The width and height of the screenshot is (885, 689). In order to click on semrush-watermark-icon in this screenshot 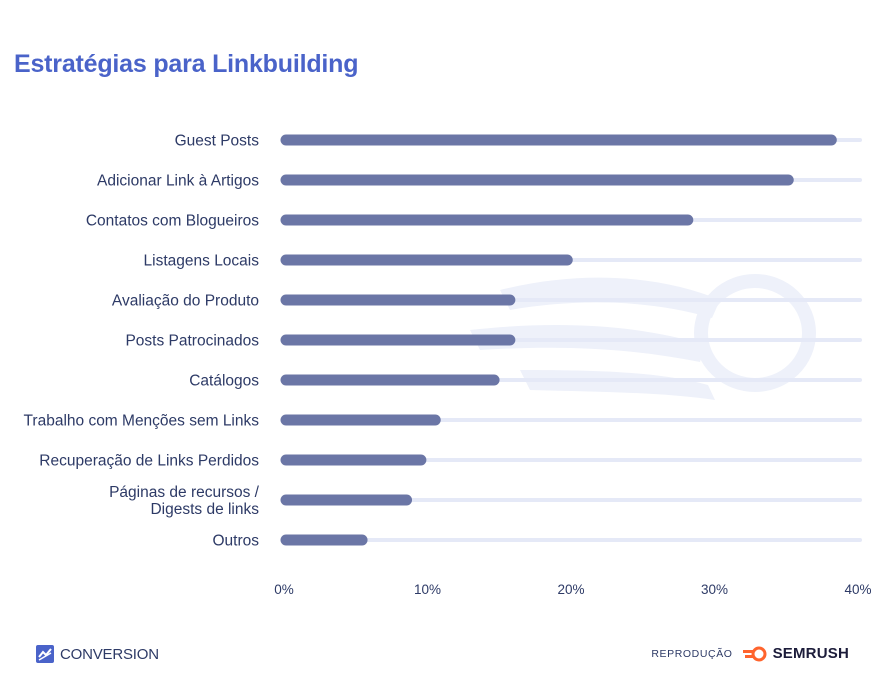, I will do `click(643, 337)`.